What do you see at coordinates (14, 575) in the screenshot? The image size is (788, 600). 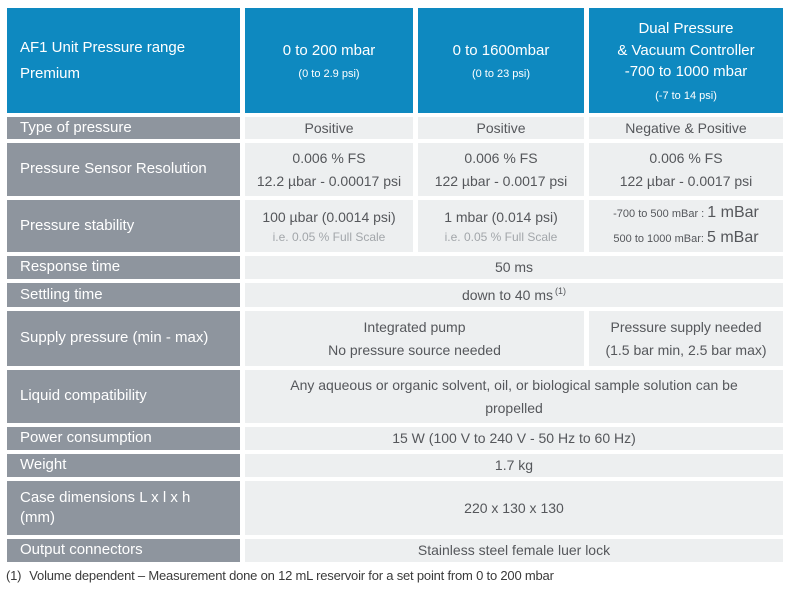 I see `footnote-marker: (1)` at bounding box center [14, 575].